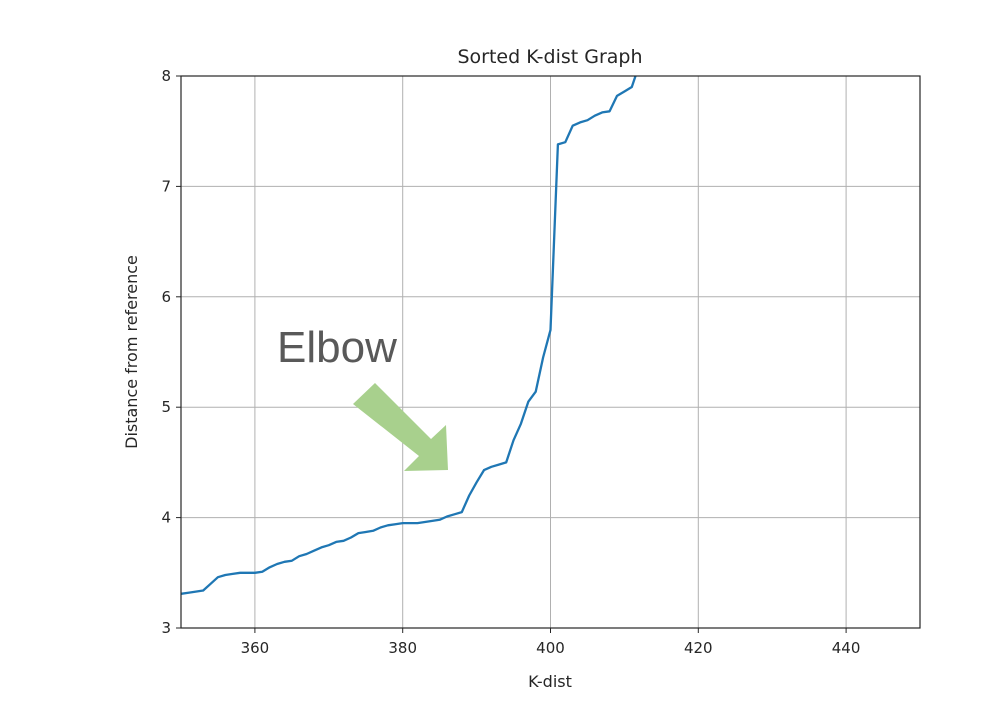 The width and height of the screenshot is (999, 705). Describe the element at coordinates (166, 297) in the screenshot. I see `y-tick-label: 6` at that location.